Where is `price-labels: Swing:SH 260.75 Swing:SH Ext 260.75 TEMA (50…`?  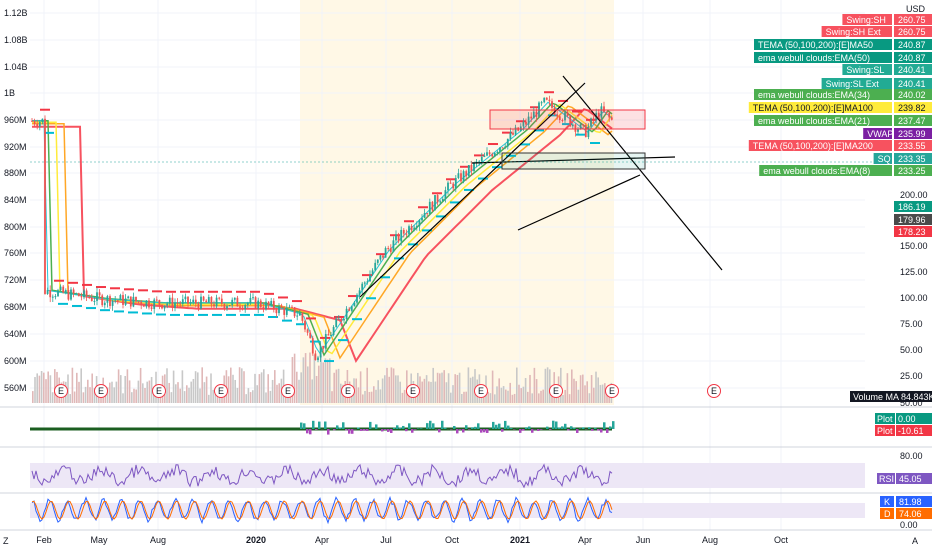
price-labels: Swing:SH 260.75 Swing:SH Ext 260.75 TEMA (50… is located at coordinates (840, 95).